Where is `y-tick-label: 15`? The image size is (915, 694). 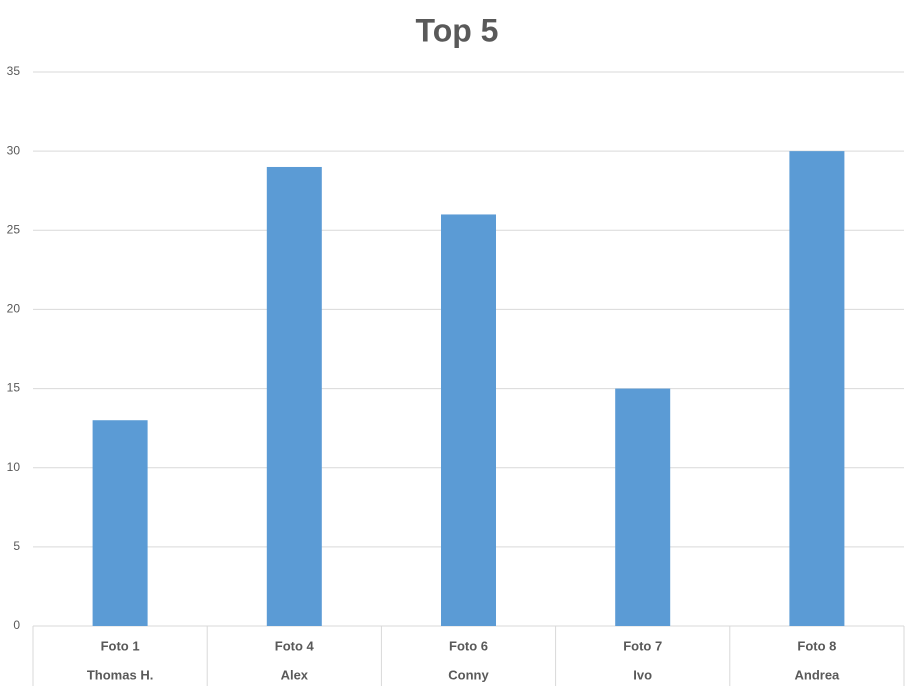
y-tick-label: 15 is located at coordinates (14, 388).